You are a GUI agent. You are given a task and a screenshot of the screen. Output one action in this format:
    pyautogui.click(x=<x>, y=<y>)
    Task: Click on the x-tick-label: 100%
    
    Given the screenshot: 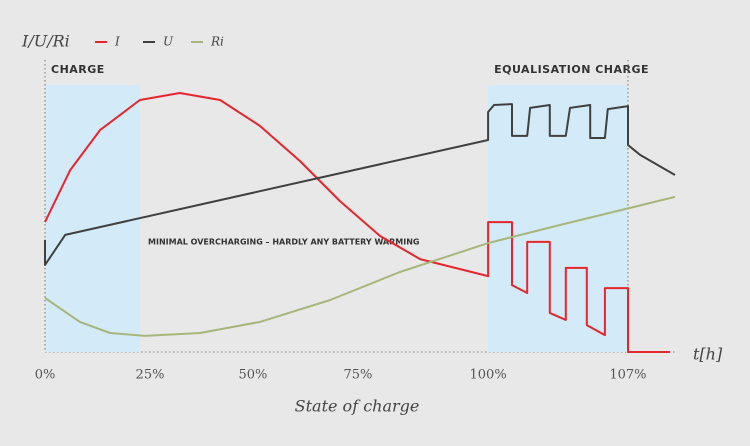 What is the action you would take?
    pyautogui.click(x=488, y=375)
    